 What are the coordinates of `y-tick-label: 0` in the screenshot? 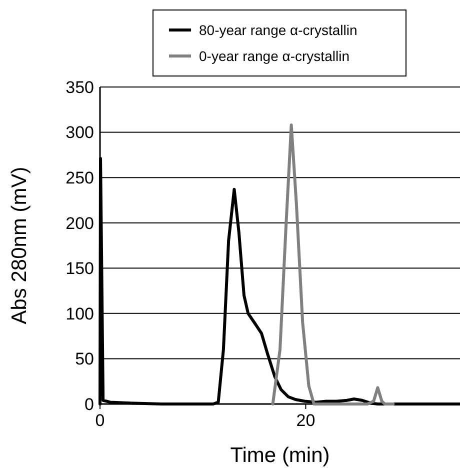 It's located at (89, 404).